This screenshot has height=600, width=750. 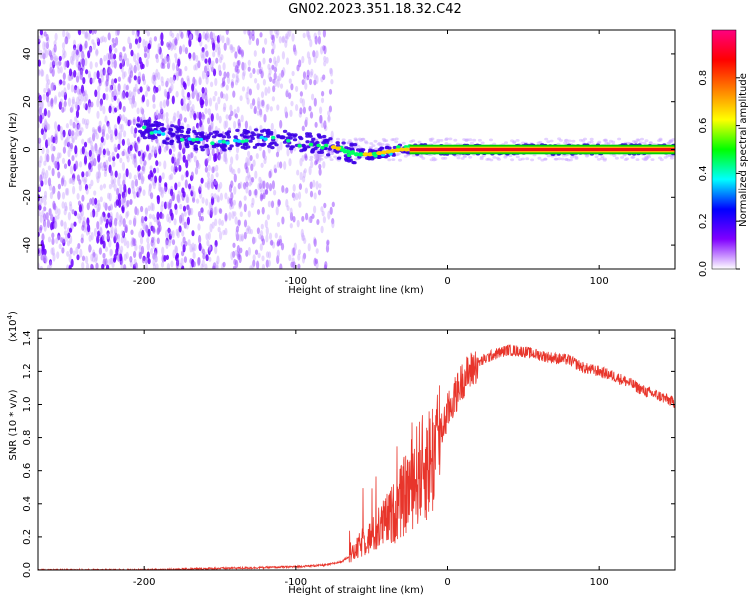 I want to click on heatmap-ytick-label: -20, so click(x=27, y=197).